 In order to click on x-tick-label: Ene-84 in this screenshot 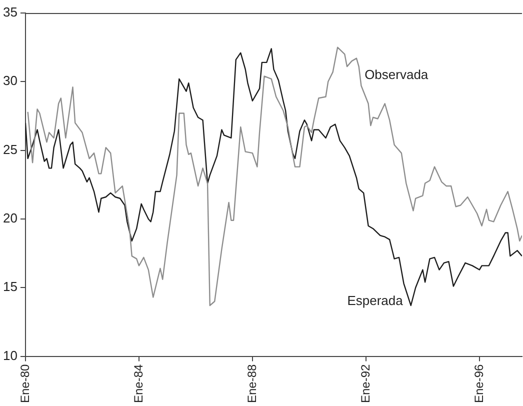, I will do `click(138, 384)`.